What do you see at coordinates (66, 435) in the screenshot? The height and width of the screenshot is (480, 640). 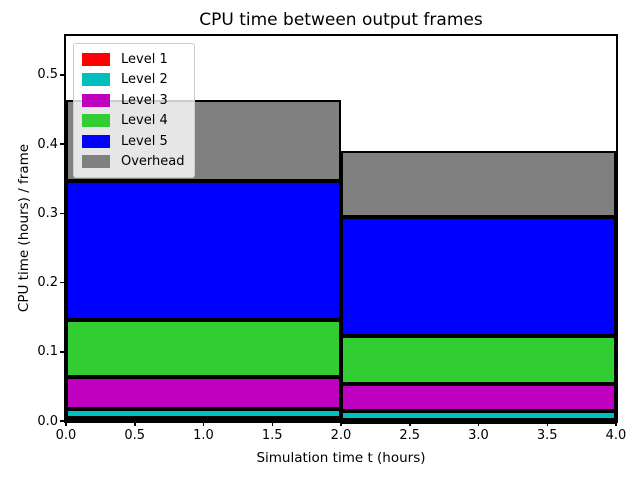 I see `x-tick-label: 0.0` at bounding box center [66, 435].